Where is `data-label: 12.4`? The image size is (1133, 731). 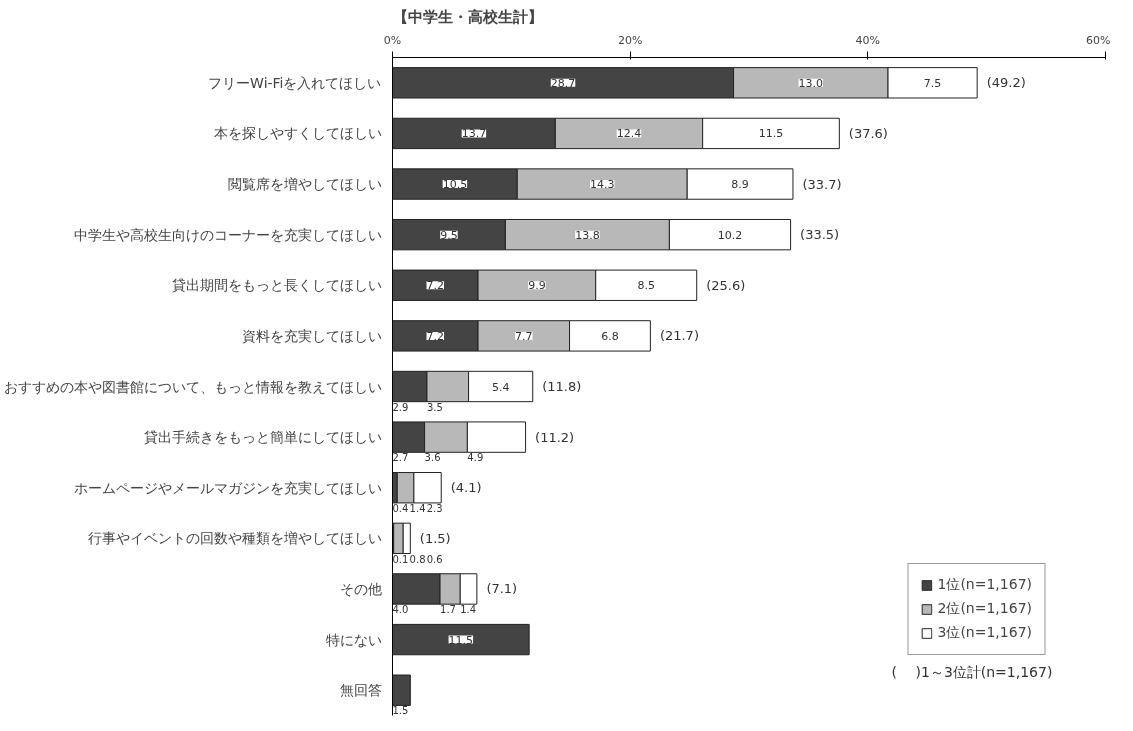
data-label: 12.4 is located at coordinates (629, 134).